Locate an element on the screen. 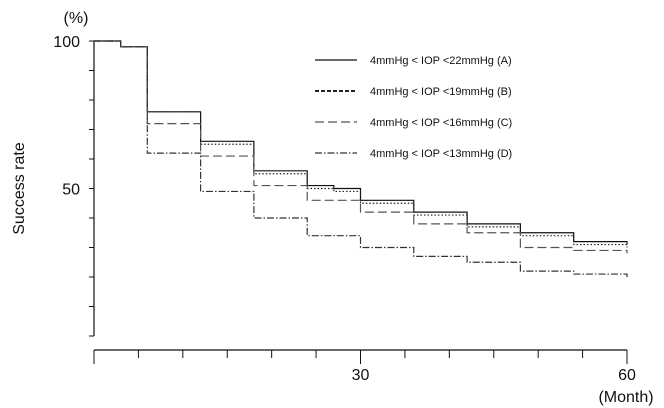 The width and height of the screenshot is (664, 408). y-axis-unit: (%) is located at coordinates (76, 18).